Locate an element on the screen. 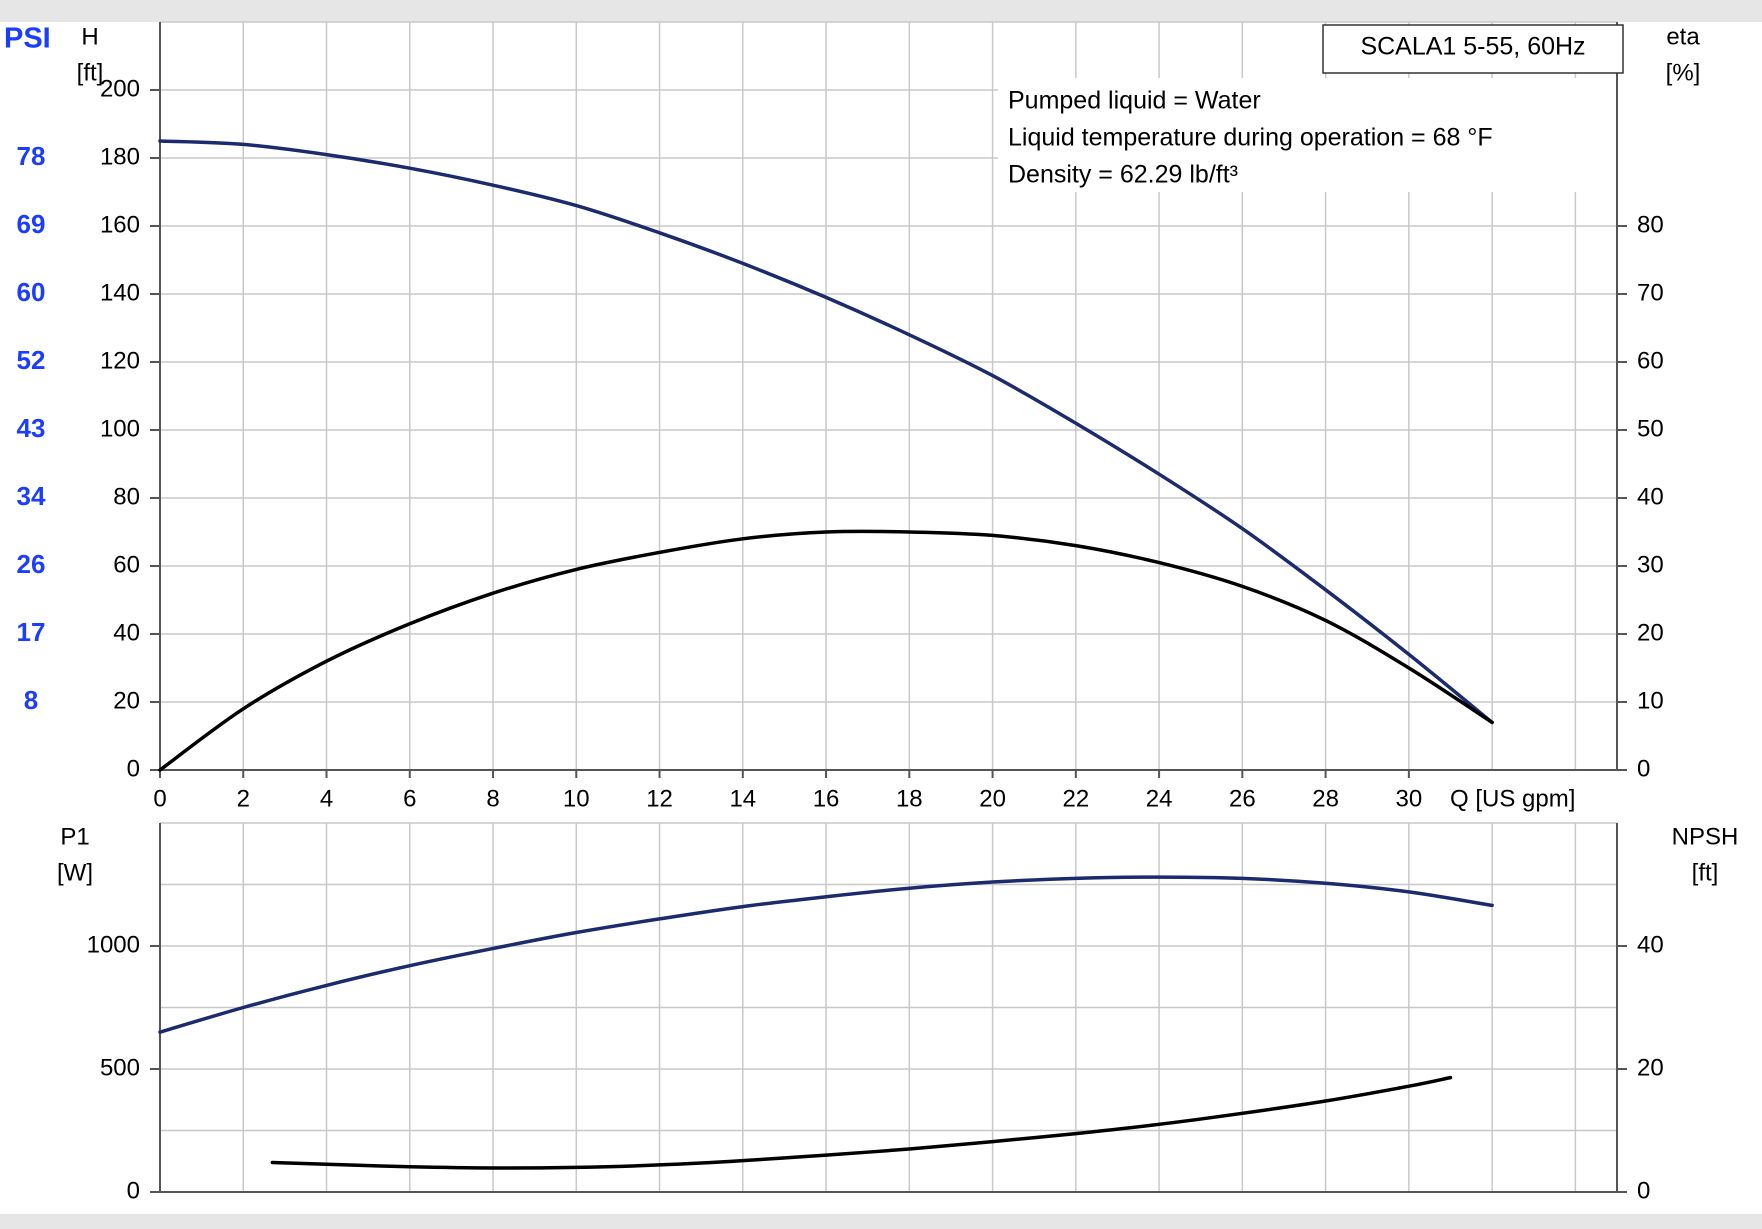 This screenshot has height=1229, width=1762. annotation-line: Pumped liquid = Water is located at coordinates (1134, 101).